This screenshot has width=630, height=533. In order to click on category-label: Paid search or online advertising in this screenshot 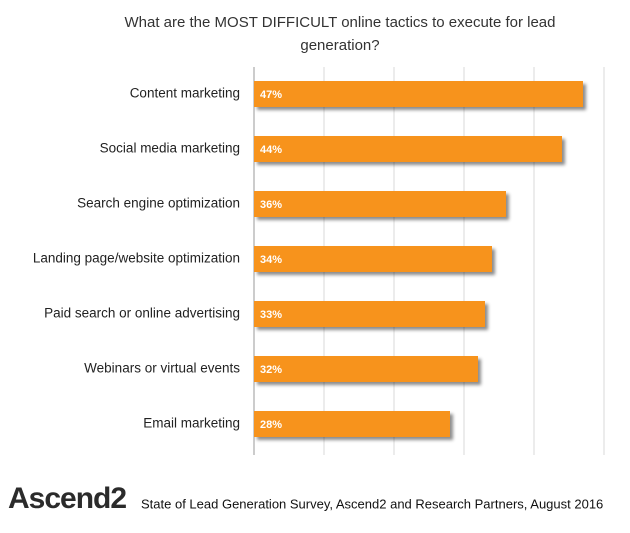, I will do `click(142, 313)`.